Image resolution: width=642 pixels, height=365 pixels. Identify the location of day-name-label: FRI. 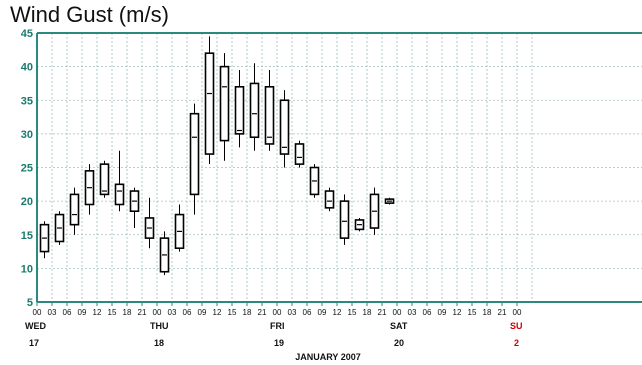
(277, 326).